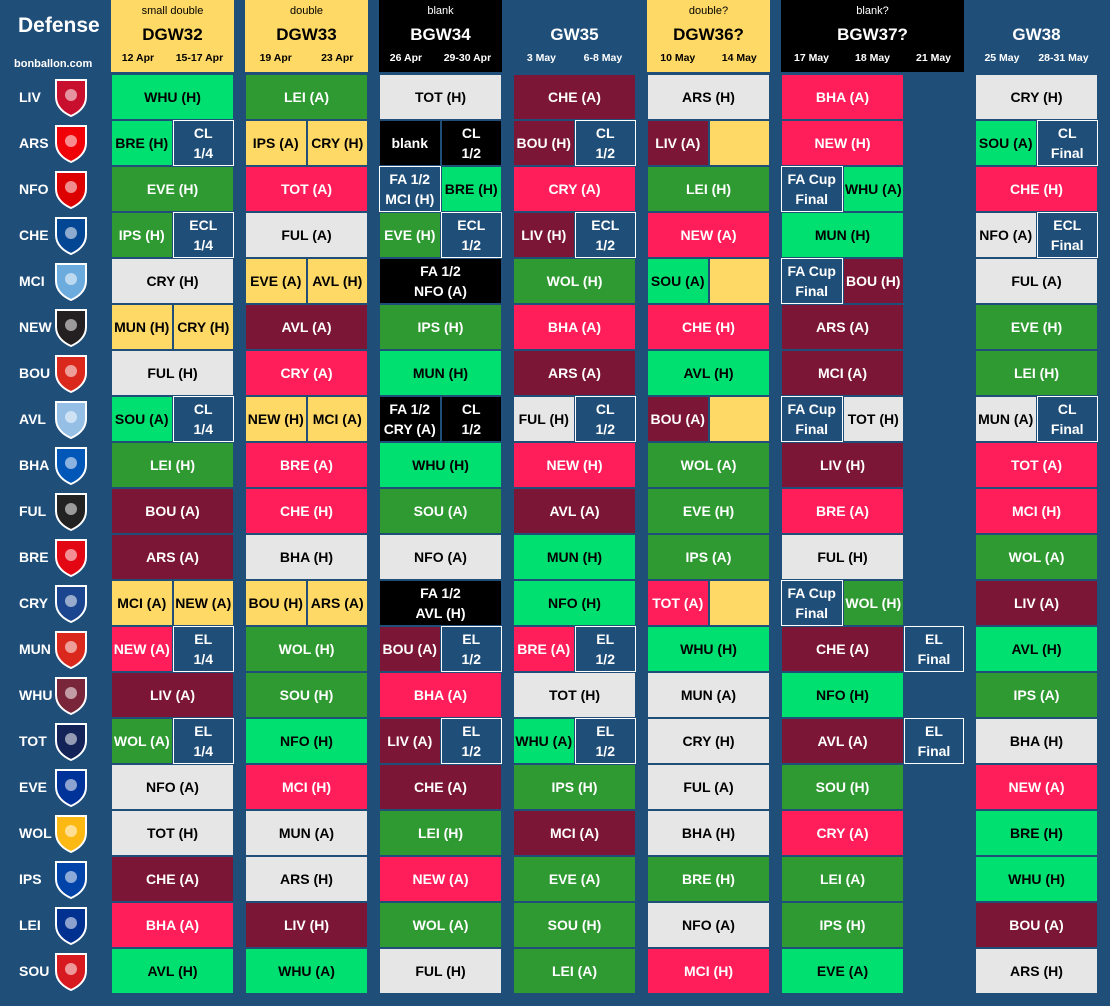  Describe the element at coordinates (34, 465) in the screenshot. I see `team-name: BHA` at that location.